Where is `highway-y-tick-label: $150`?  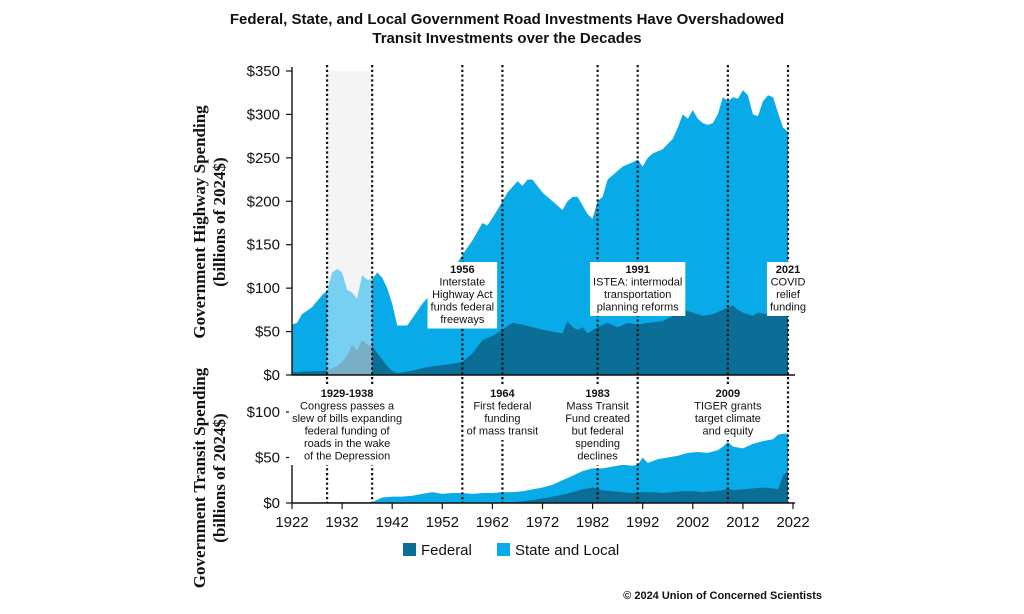
highway-y-tick-label: $150 is located at coordinates (263, 245).